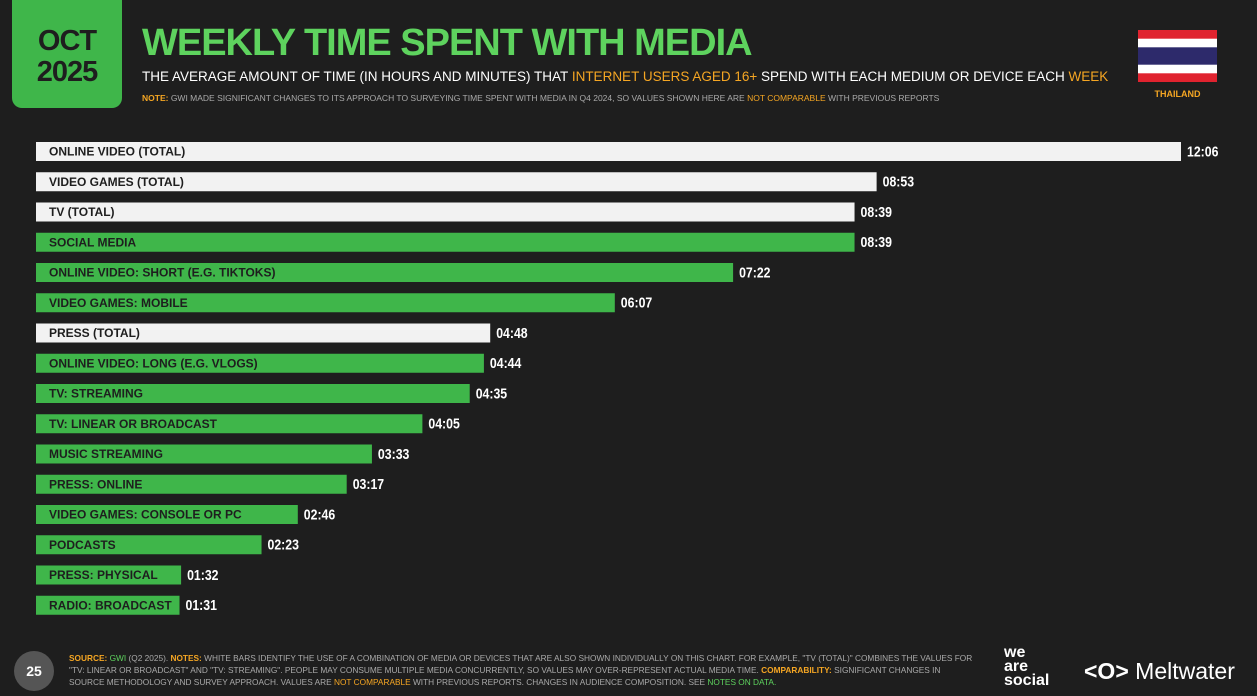  I want to click on value-label: 02:23, so click(284, 545).